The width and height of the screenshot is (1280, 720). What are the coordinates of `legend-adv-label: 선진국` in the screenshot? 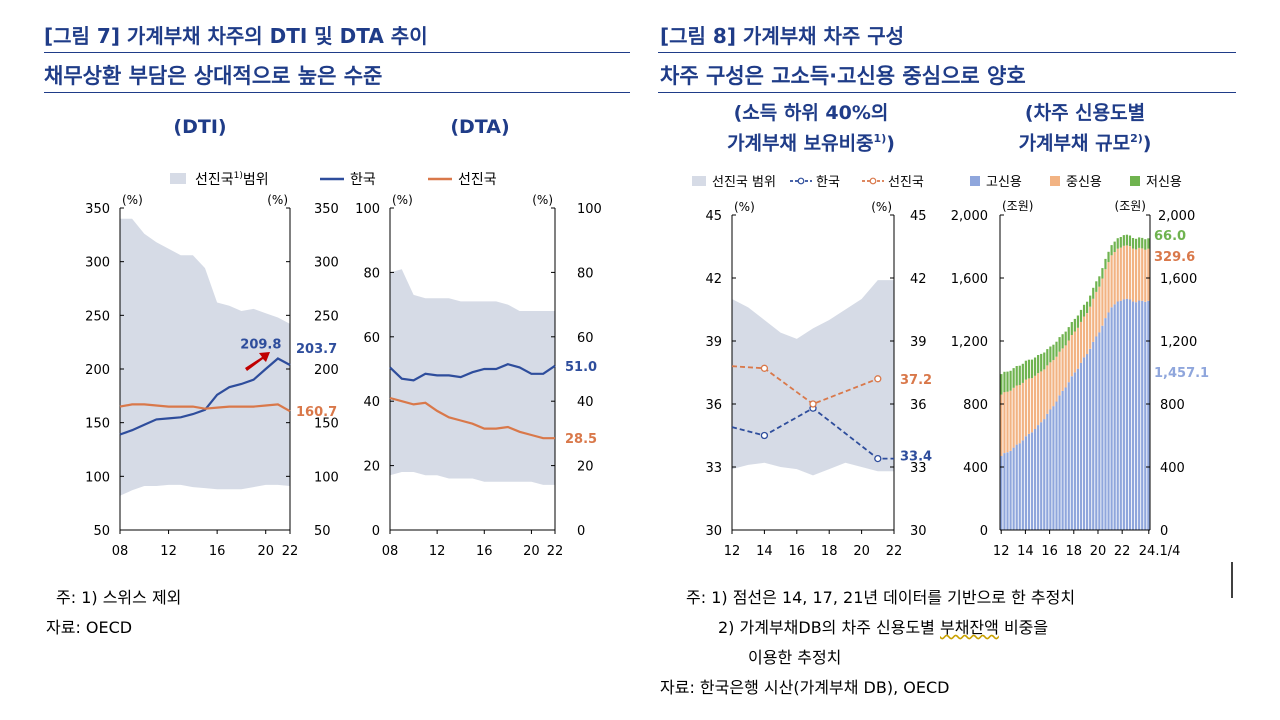 It's located at (477, 180).